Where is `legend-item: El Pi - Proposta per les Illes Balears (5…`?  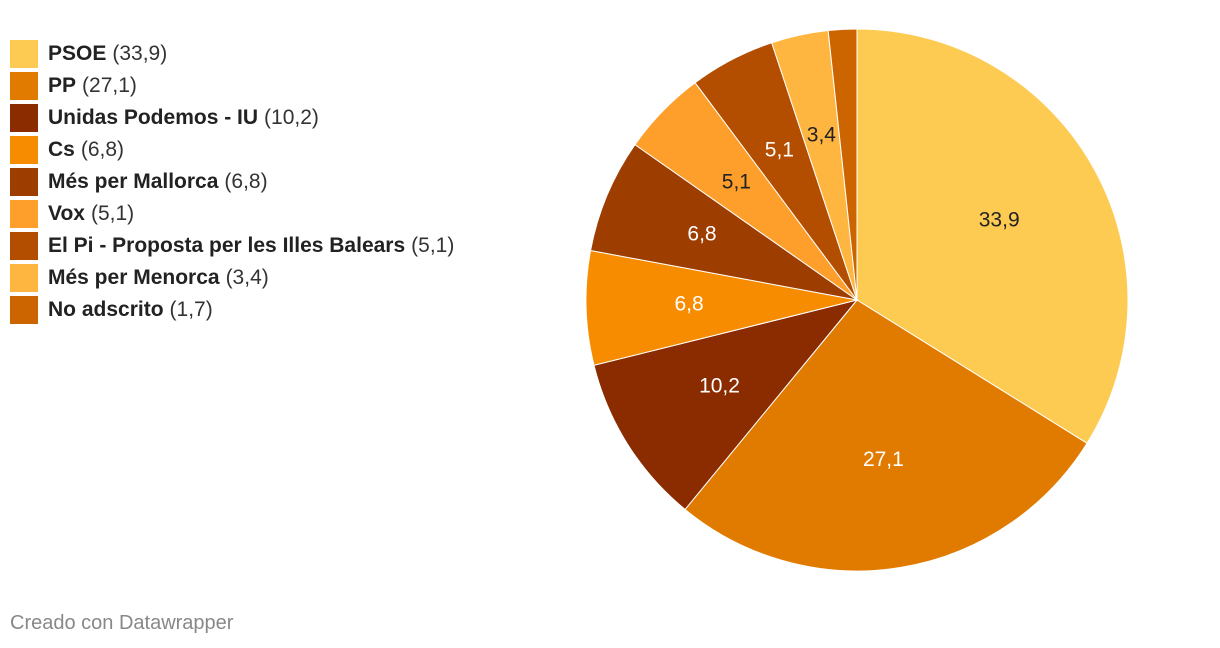
legend-item: El Pi - Proposta per les Illes Balears (5… is located at coordinates (232, 246).